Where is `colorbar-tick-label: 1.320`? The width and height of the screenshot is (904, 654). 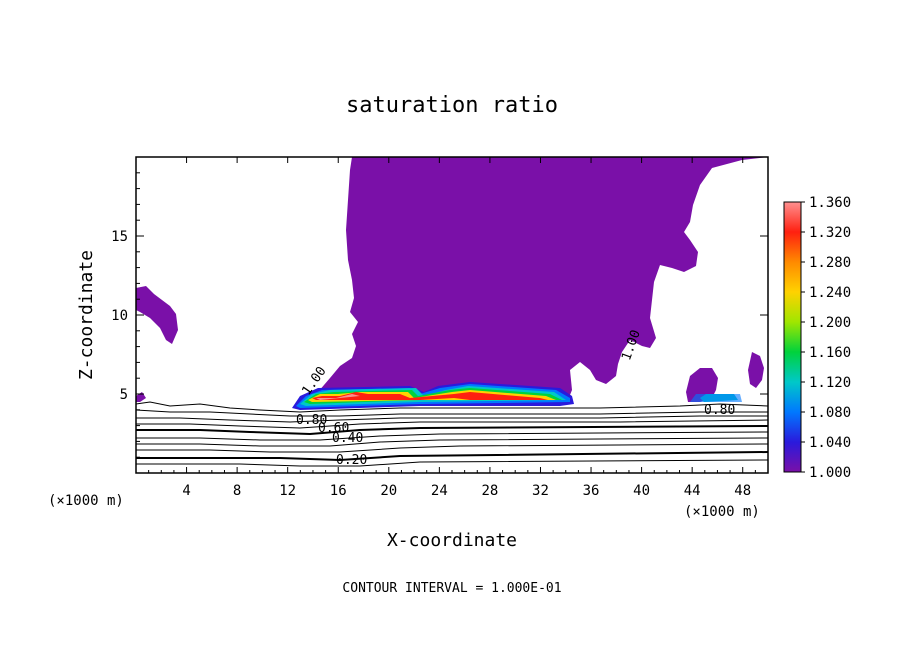
colorbar-tick-label: 1.320 is located at coordinates (830, 233).